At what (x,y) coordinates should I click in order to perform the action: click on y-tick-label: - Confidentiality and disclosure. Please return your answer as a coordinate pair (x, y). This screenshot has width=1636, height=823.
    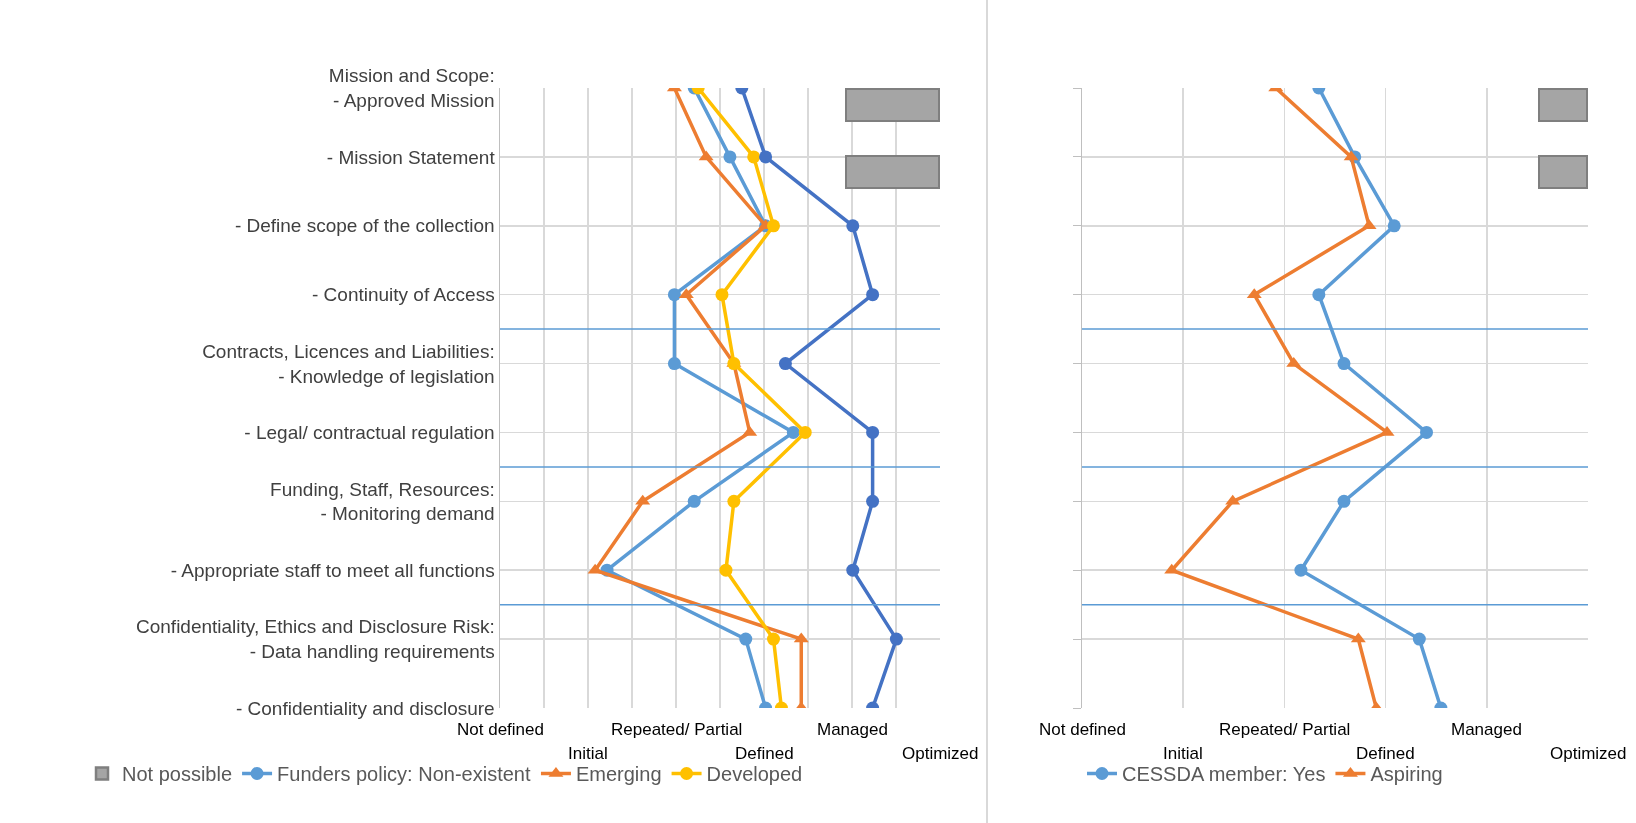
    Looking at the image, I should click on (365, 708).